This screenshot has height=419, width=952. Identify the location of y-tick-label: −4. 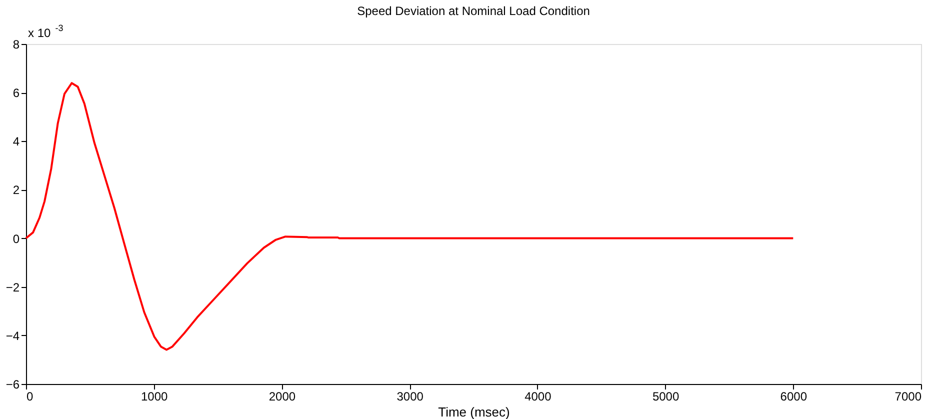
(13, 335).